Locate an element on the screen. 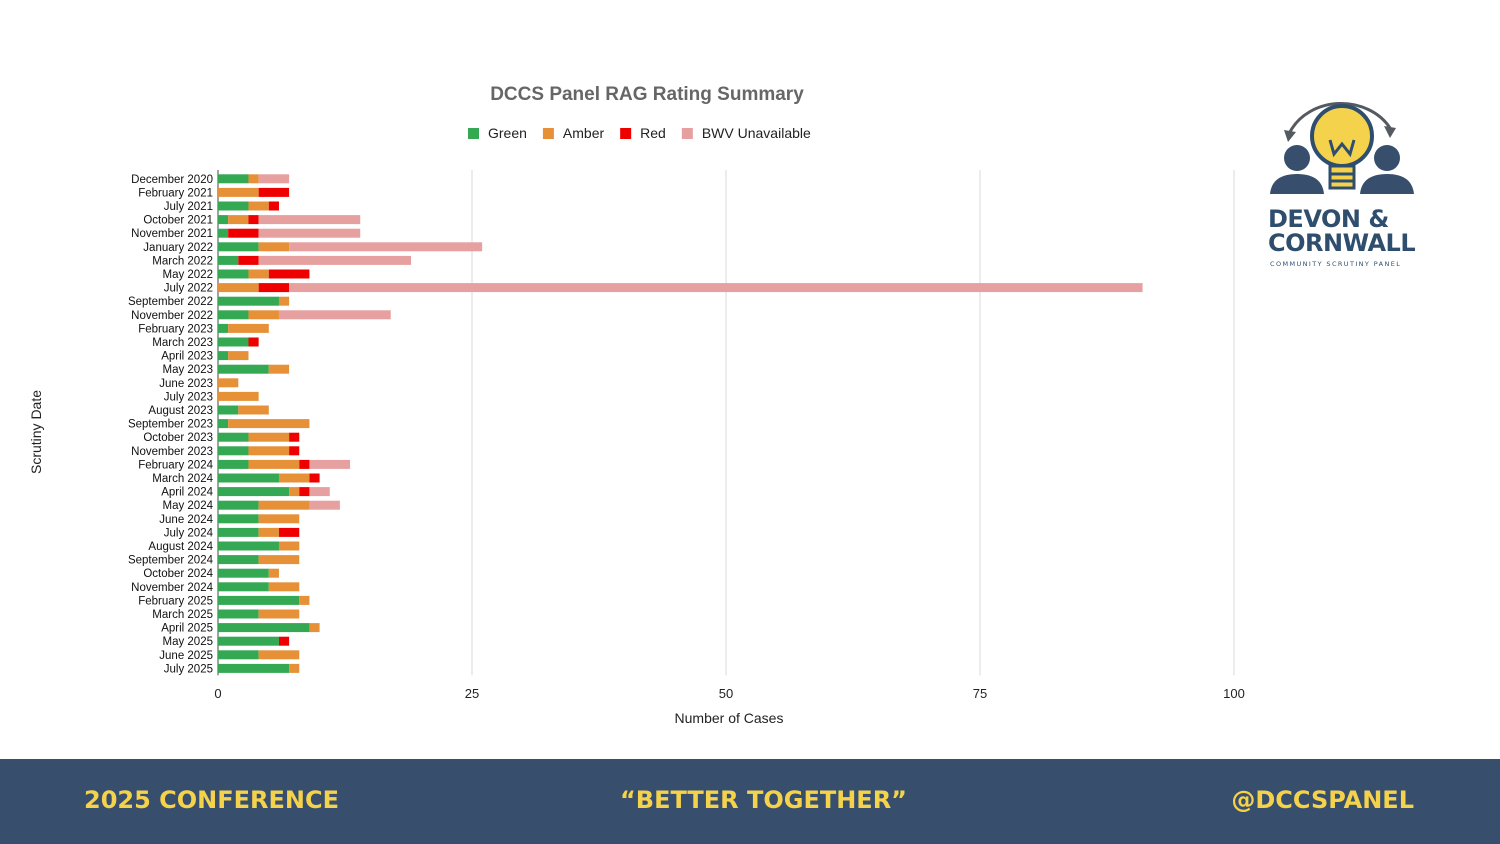  y-tick-label: March 2022 is located at coordinates (182, 261).